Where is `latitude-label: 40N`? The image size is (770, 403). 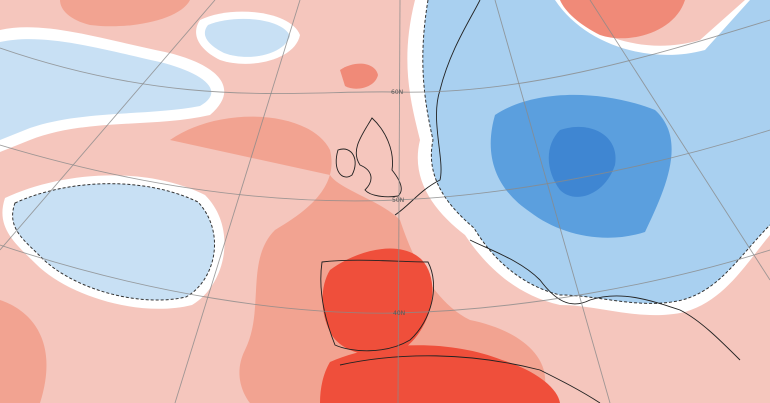 latitude-label: 40N is located at coordinates (399, 313).